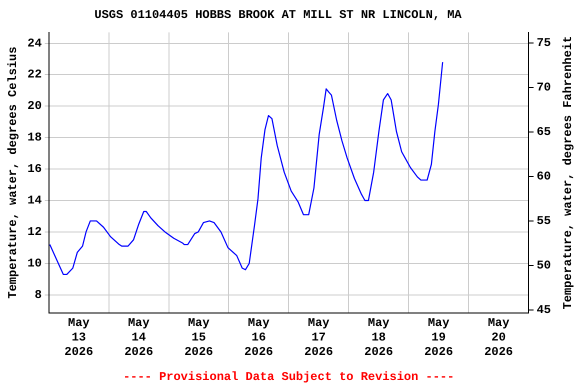 This screenshot has height=384, width=576. What do you see at coordinates (544, 177) in the screenshot?
I see `y2-tick-label: 60` at bounding box center [544, 177].